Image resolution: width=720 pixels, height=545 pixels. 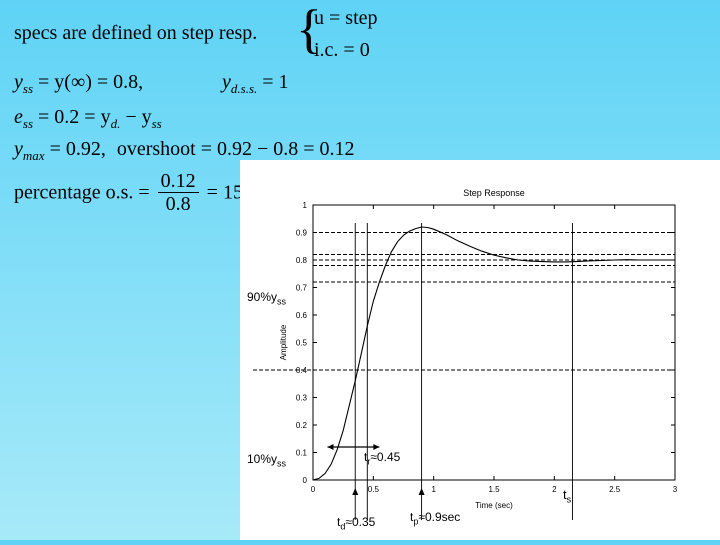 I want to click on y-tick-label: 0.2, so click(x=302, y=425).